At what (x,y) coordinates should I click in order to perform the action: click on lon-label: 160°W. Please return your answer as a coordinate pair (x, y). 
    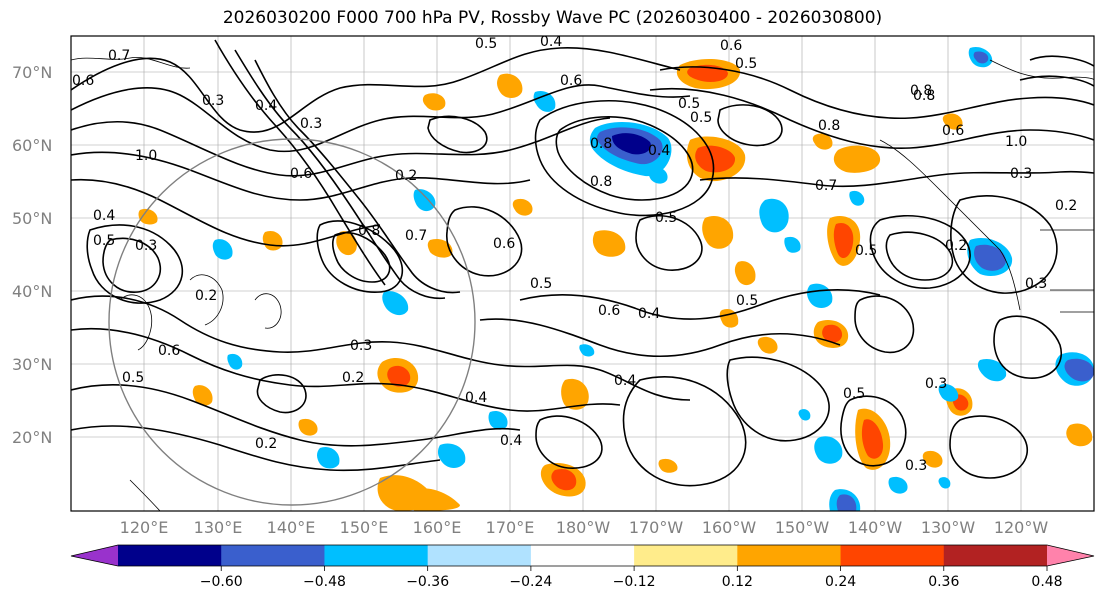
    Looking at the image, I should click on (729, 527).